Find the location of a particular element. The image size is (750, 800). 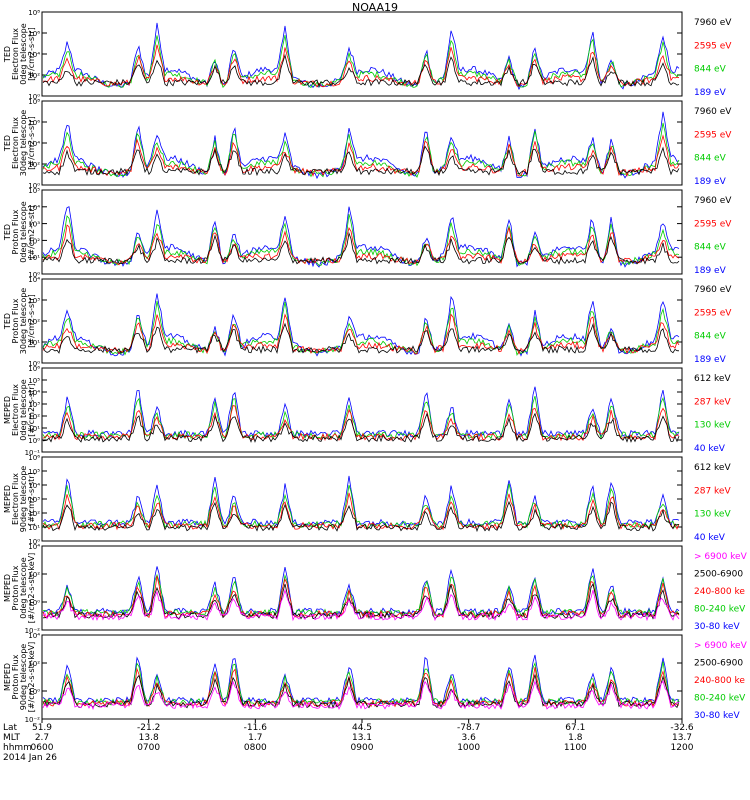

panel-3-legend-0: 7960 eV is located at coordinates (713, 201).